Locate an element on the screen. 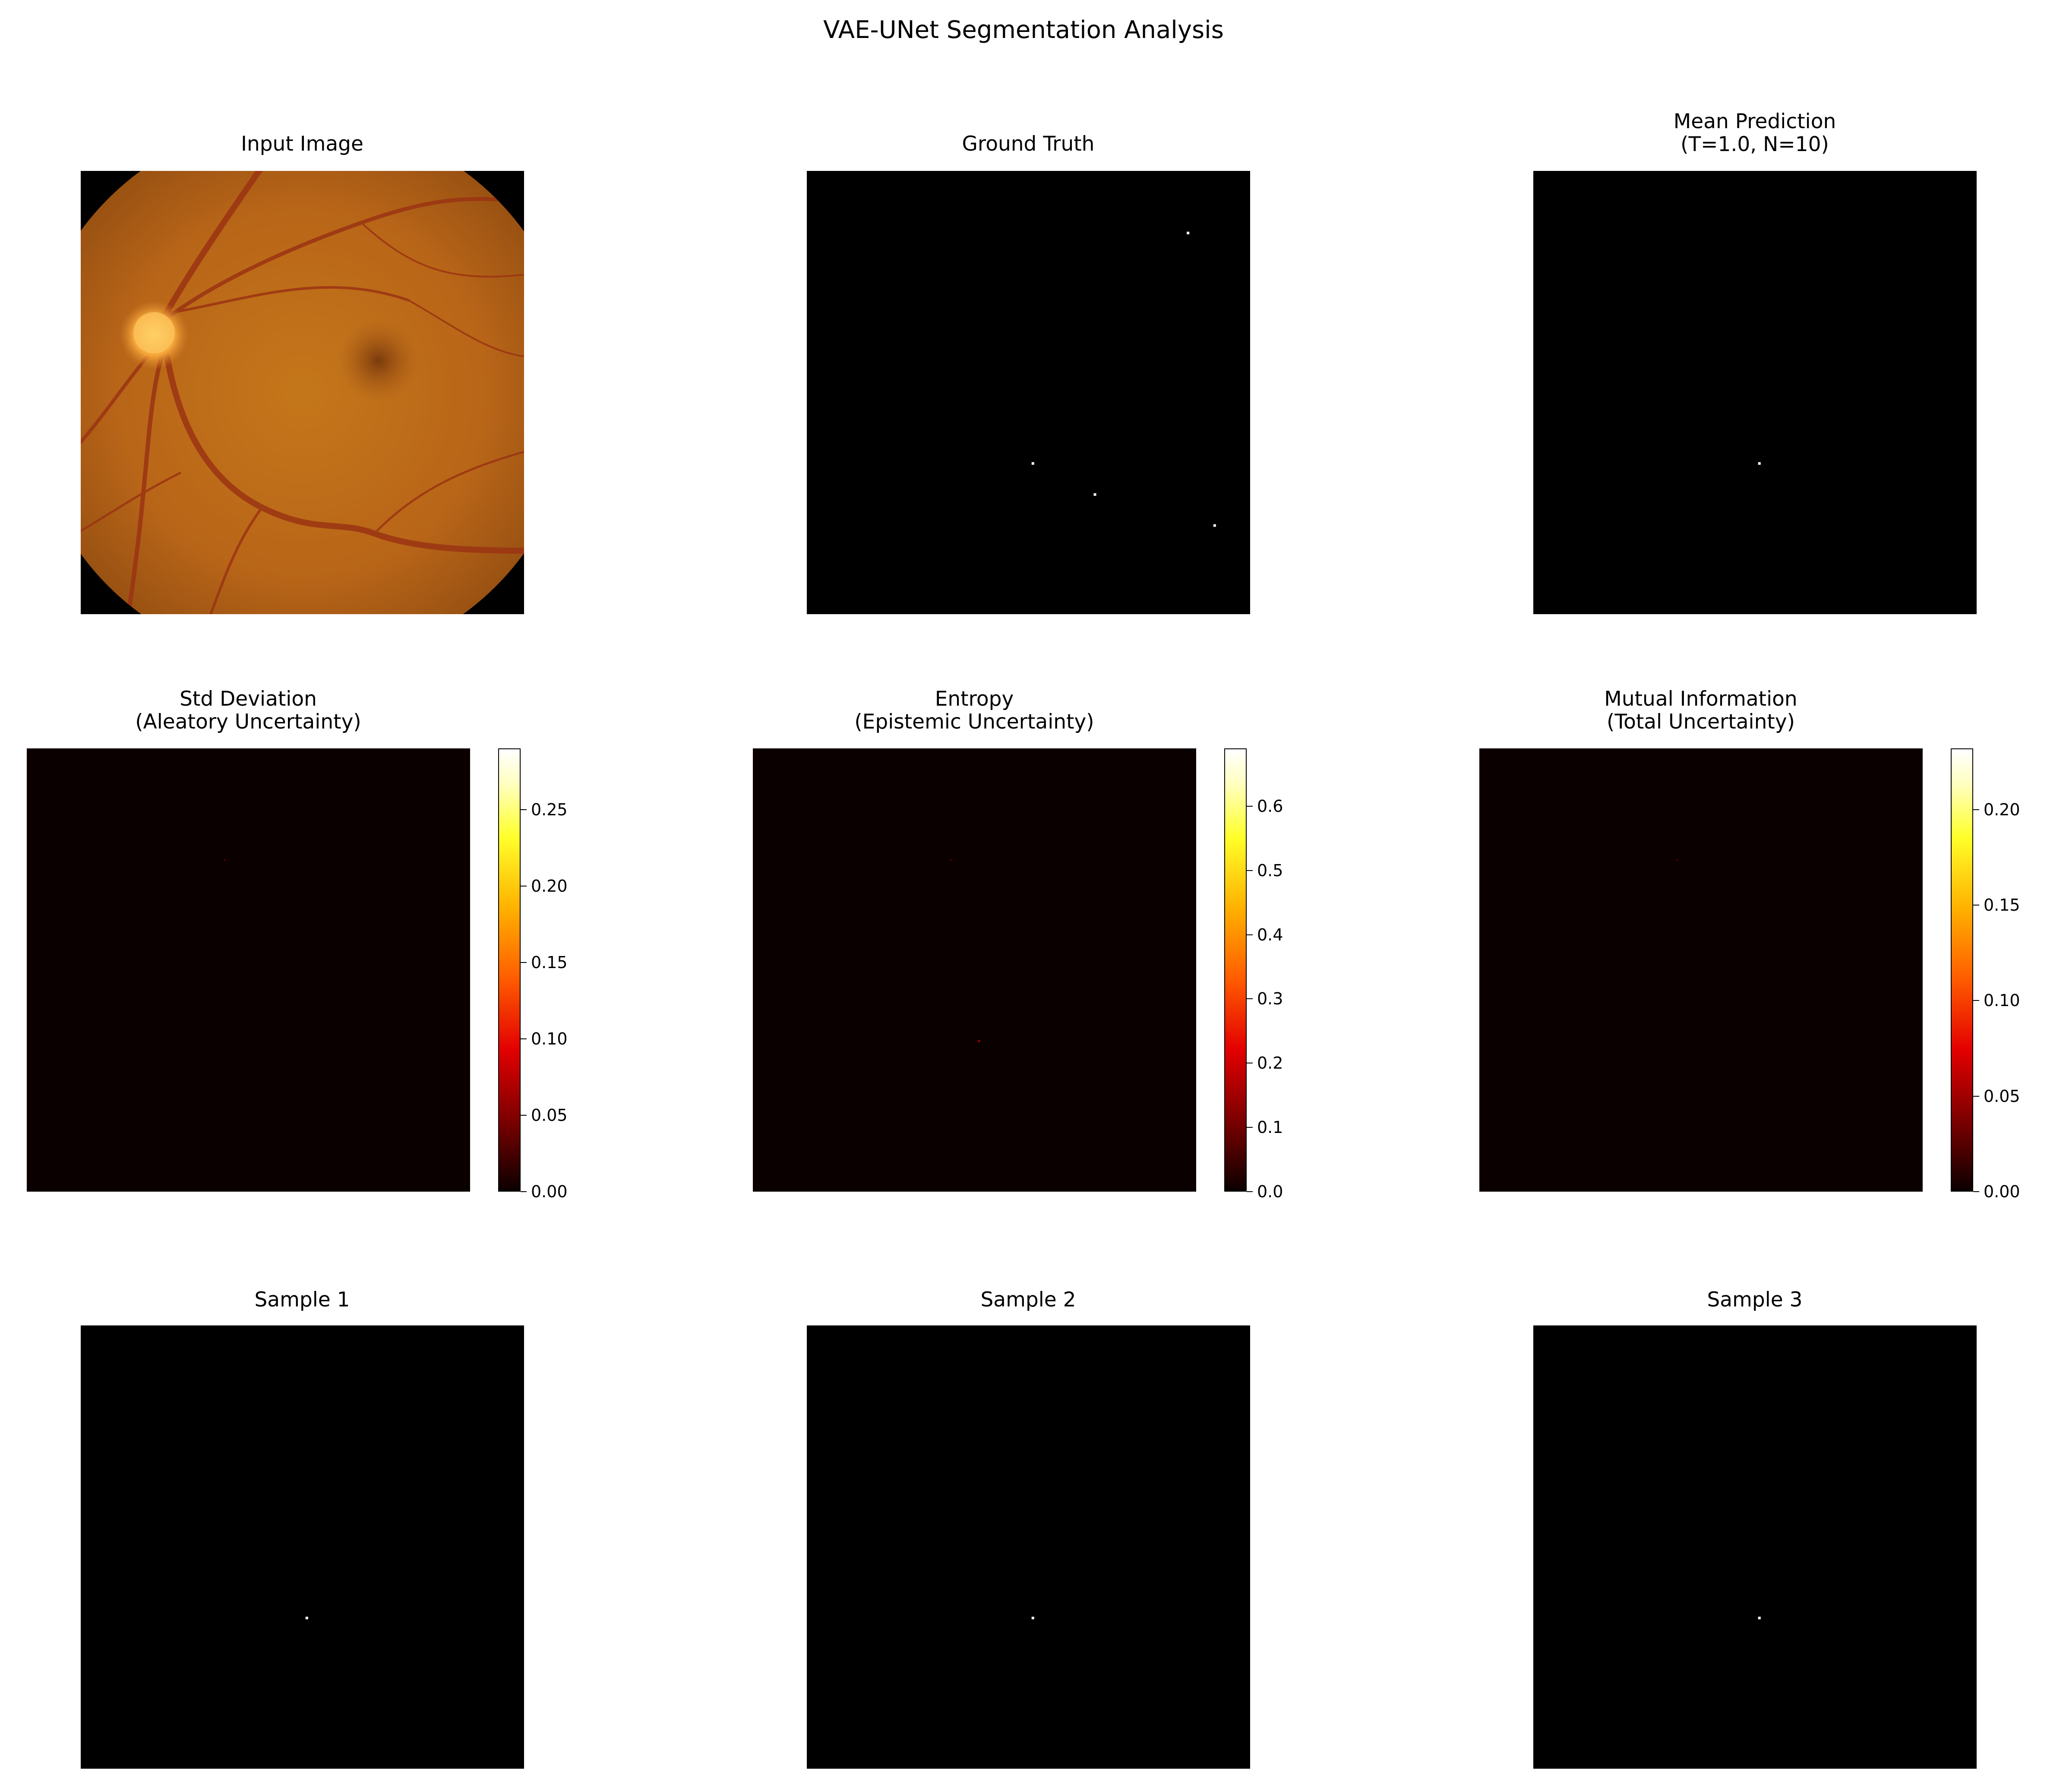  panel-title-mutual-information: Mutual Information (Total Uncertainty) is located at coordinates (1701, 710).